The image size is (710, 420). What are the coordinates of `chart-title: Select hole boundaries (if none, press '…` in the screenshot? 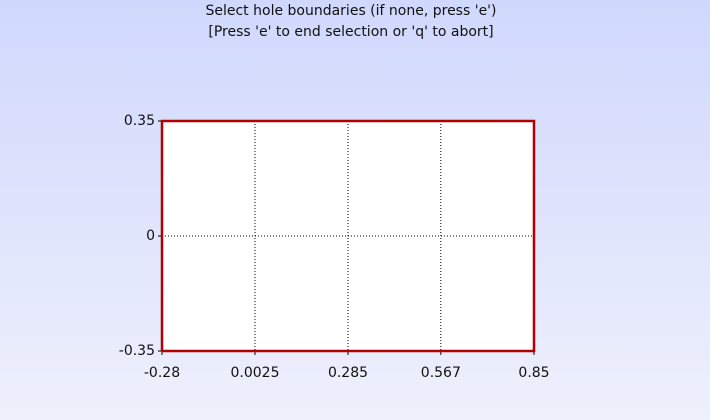 It's located at (350, 11).